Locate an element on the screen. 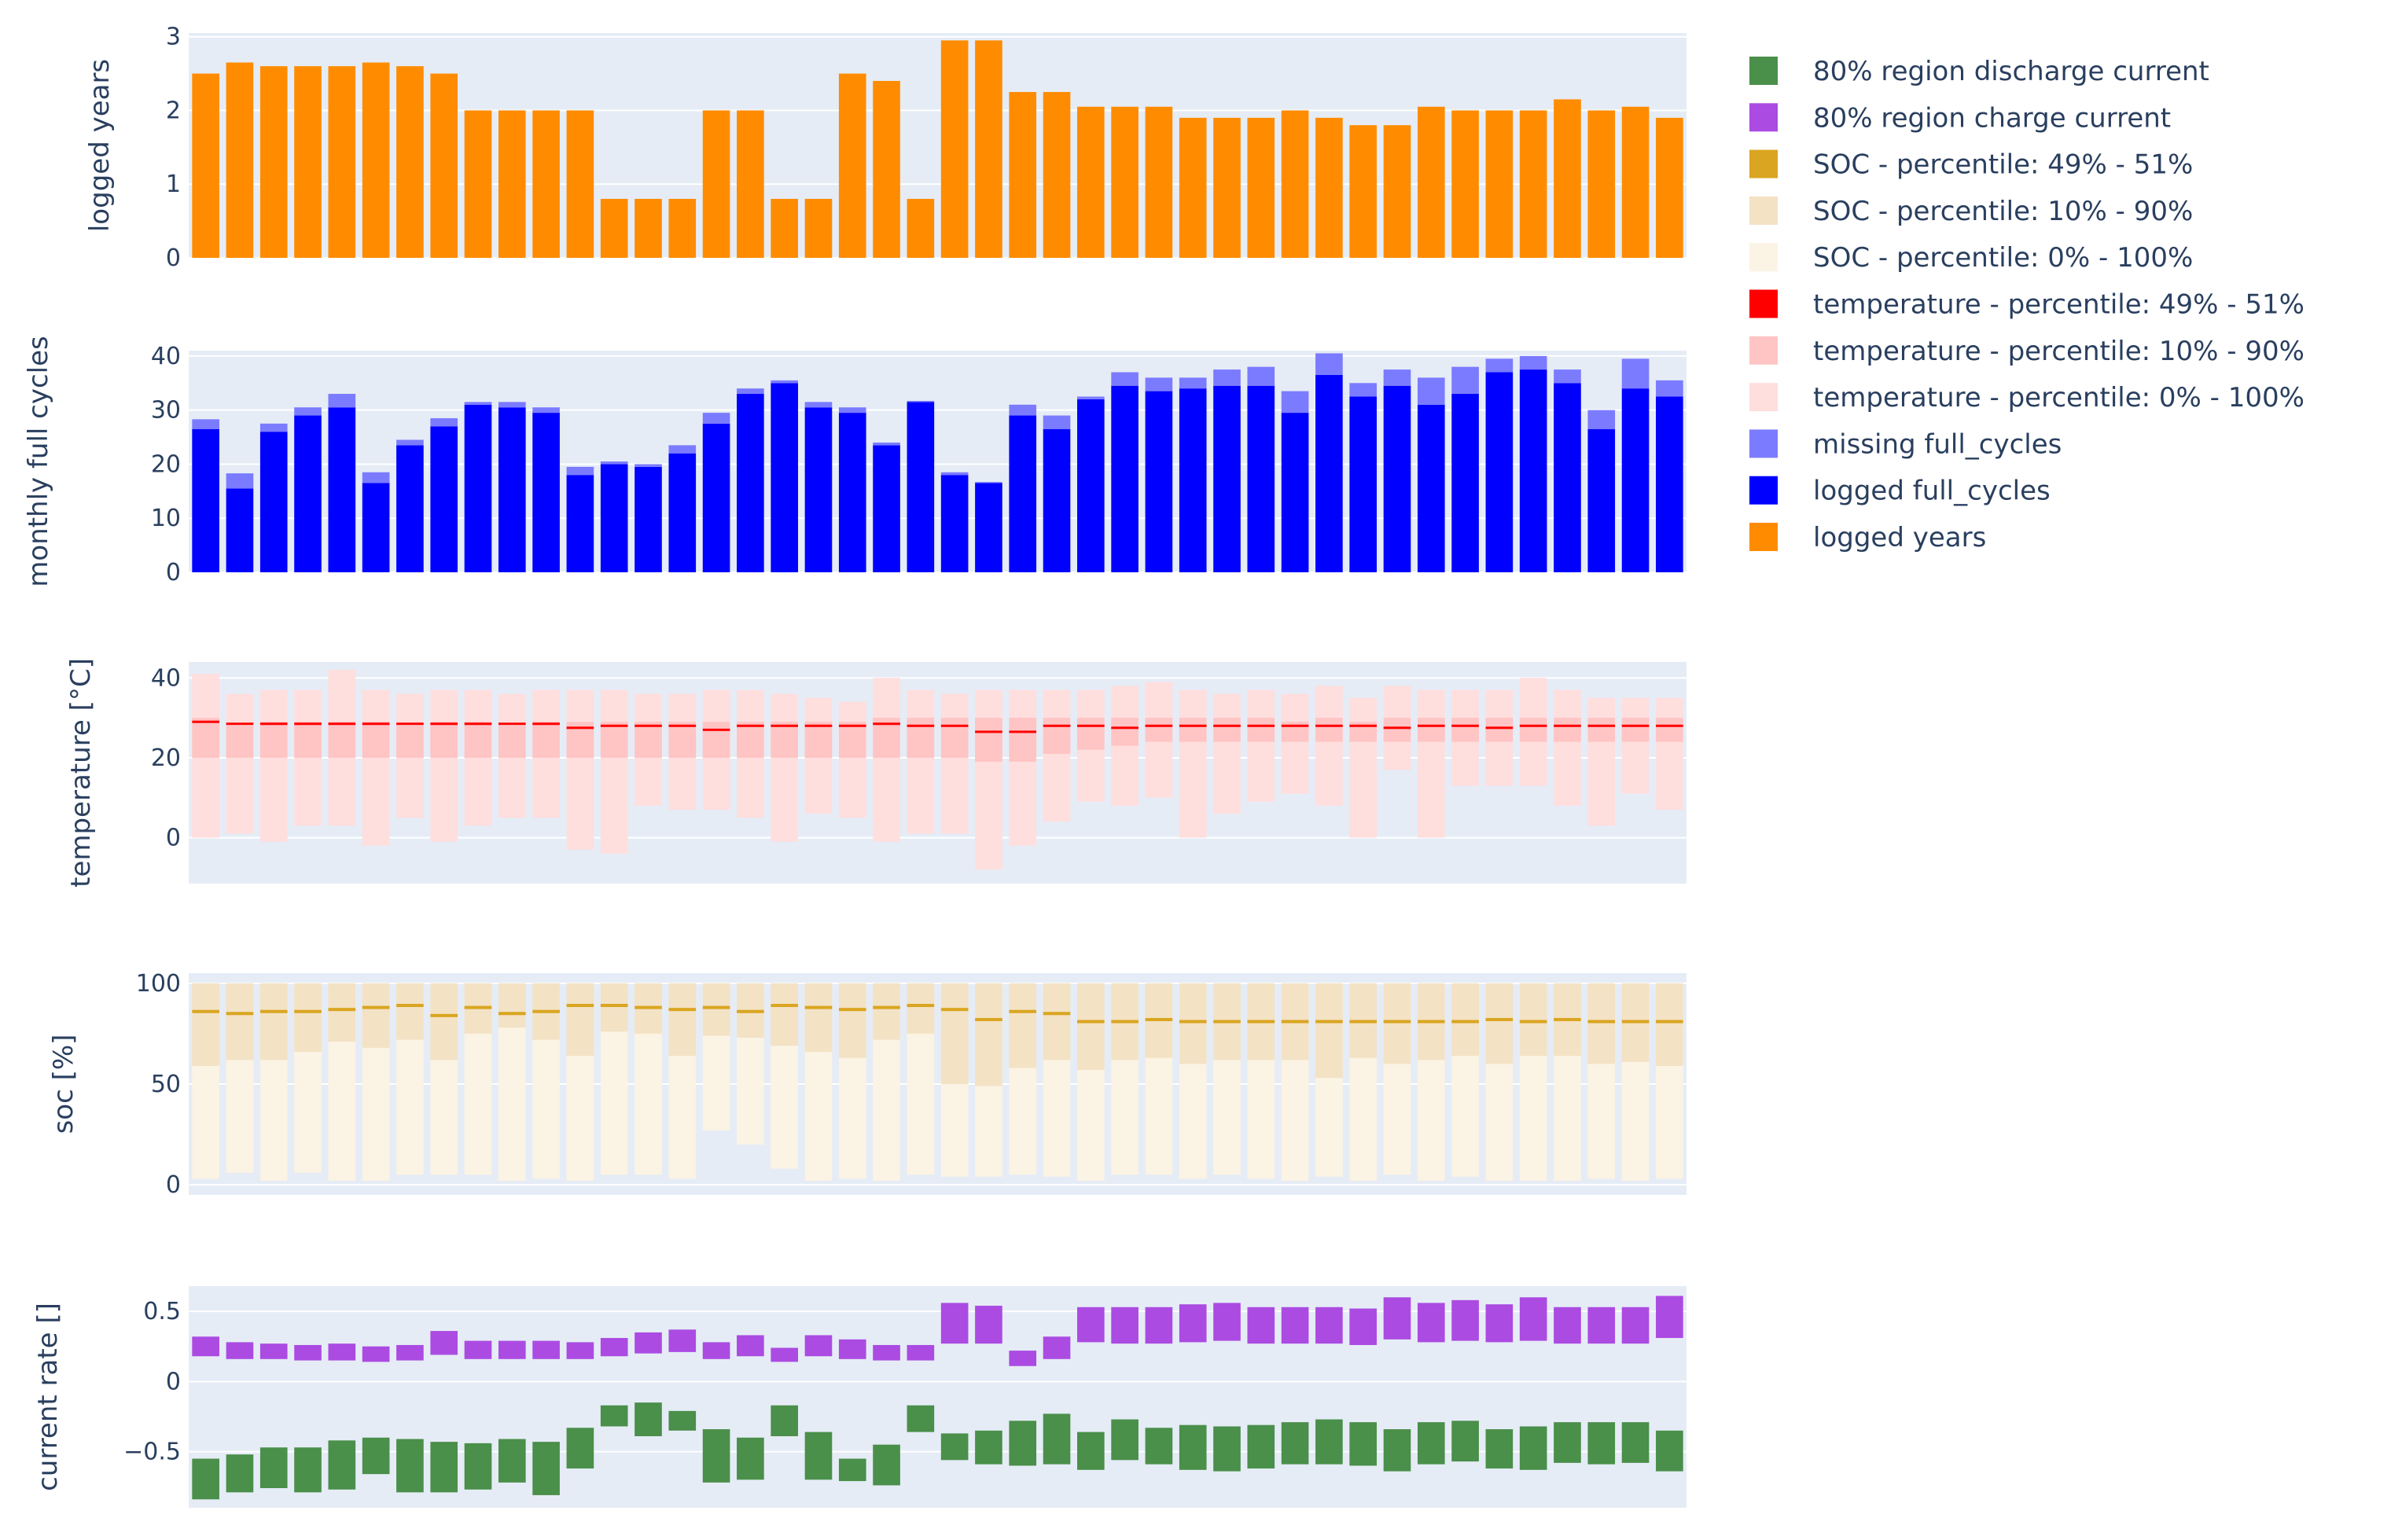  y-tick-label: 1 is located at coordinates (173, 185).